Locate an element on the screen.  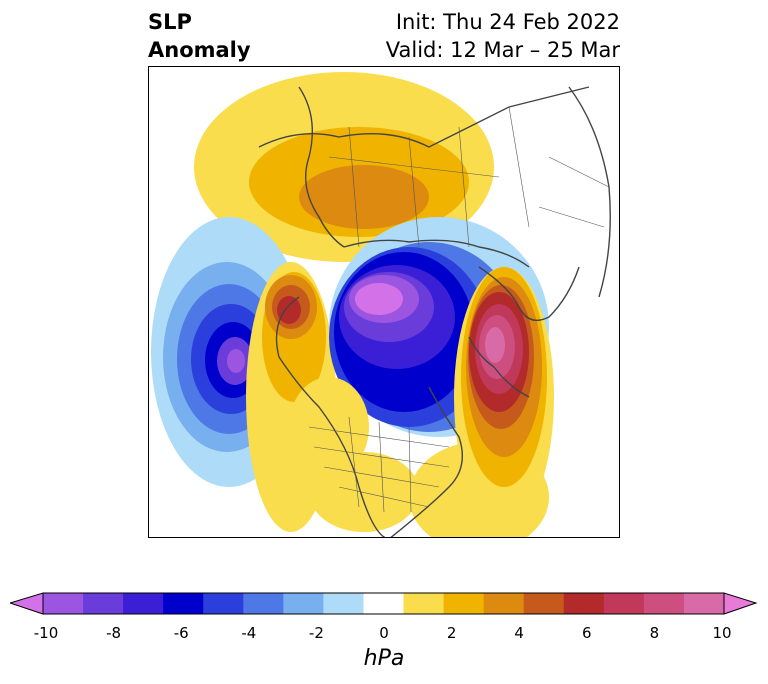
colorbar-tick-label: -4 is located at coordinates (249, 633).